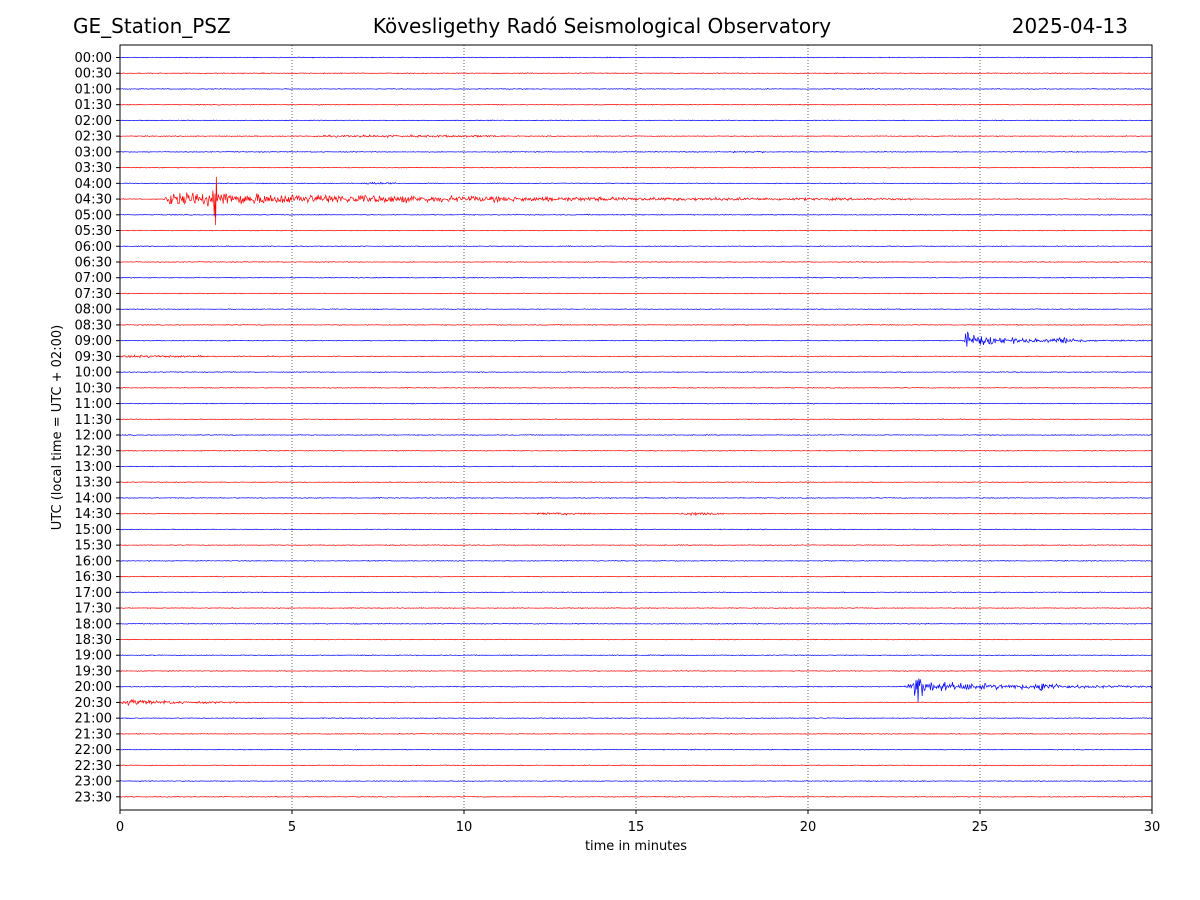 This screenshot has height=900, width=1200. I want to click on trace-15:30, so click(636, 545).